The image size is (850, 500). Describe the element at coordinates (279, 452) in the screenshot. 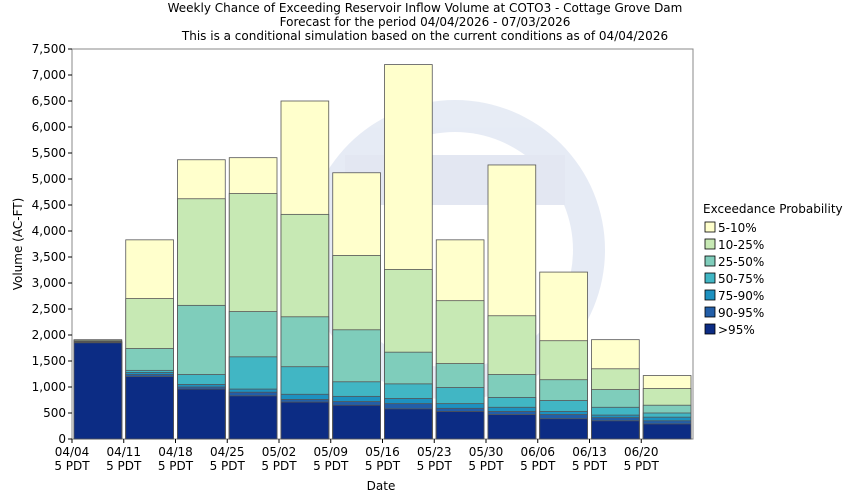

I see `x-tick-label-date: 05/02` at that location.